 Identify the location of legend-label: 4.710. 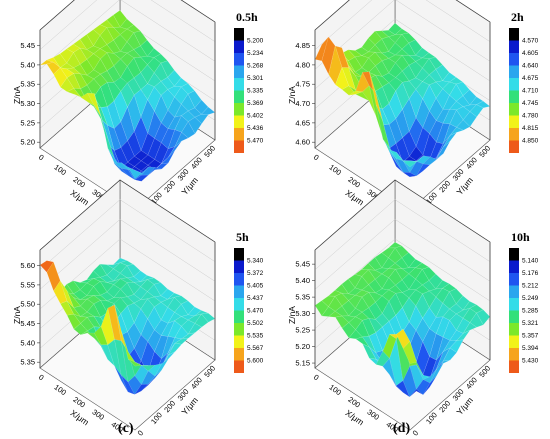
(530, 91).